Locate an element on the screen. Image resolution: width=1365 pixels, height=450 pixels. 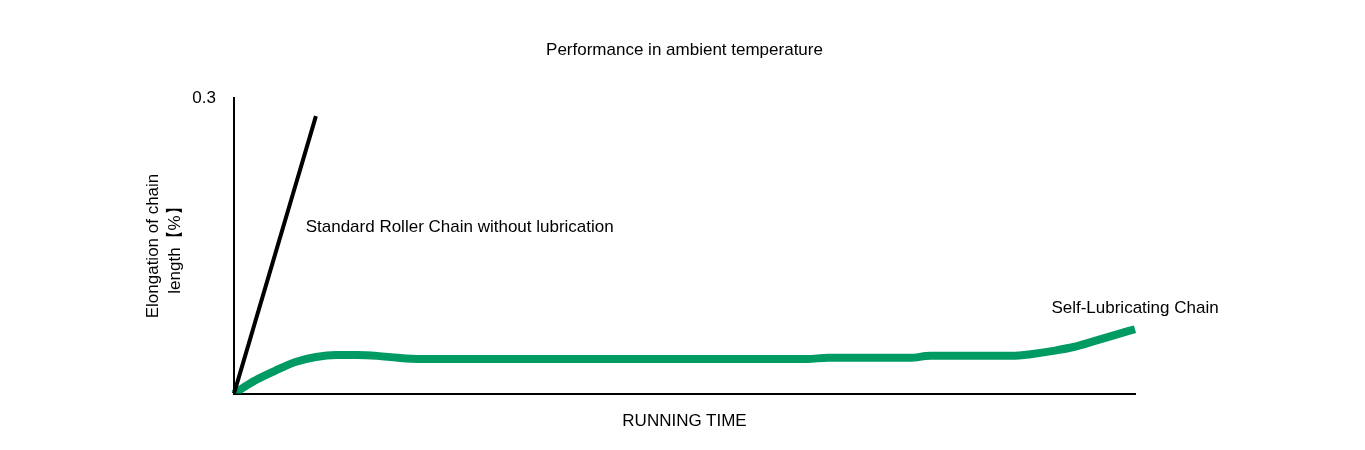
y-axis-title: Elongation of chain length【%】 is located at coordinates (163, 246).